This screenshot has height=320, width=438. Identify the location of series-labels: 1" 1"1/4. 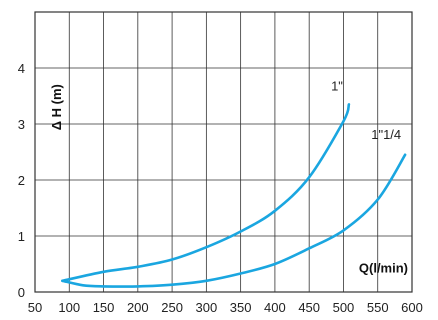
(366, 109).